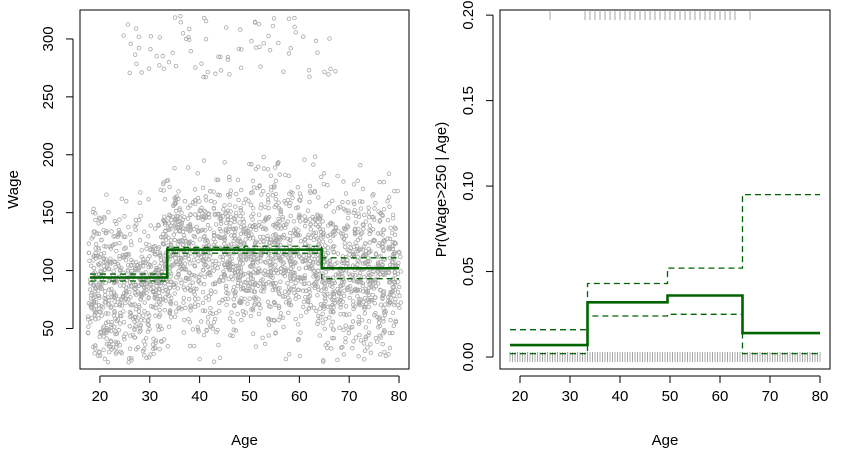 This screenshot has height=458, width=841. I want to click on x-tick-label: 60, so click(720, 396).